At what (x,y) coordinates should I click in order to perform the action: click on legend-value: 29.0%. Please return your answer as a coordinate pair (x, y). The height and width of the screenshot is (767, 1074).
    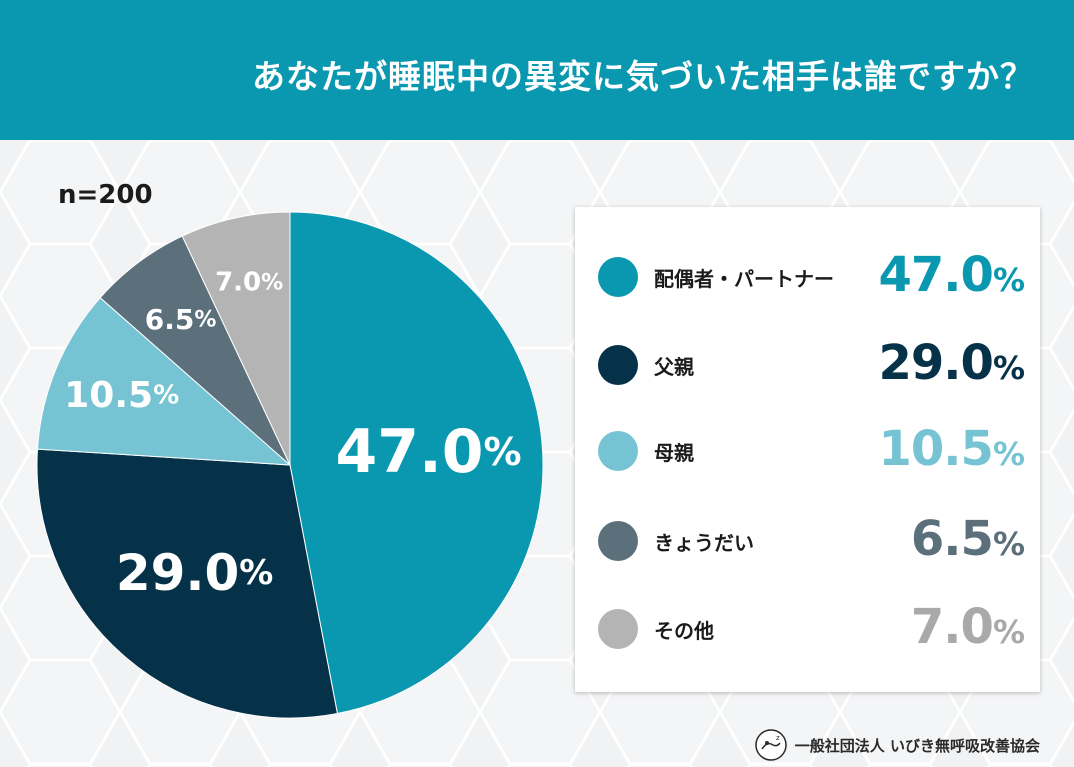
    Looking at the image, I should click on (952, 363).